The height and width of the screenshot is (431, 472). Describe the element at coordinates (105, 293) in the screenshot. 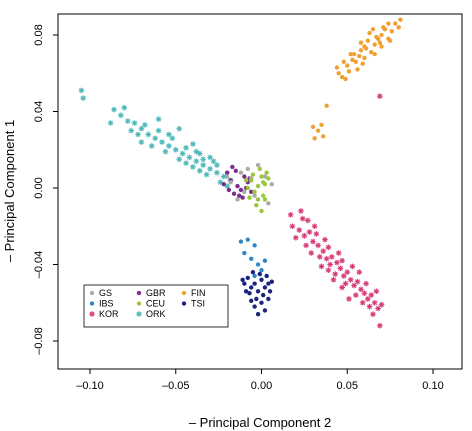

I see `legend-label-gs: GS` at that location.